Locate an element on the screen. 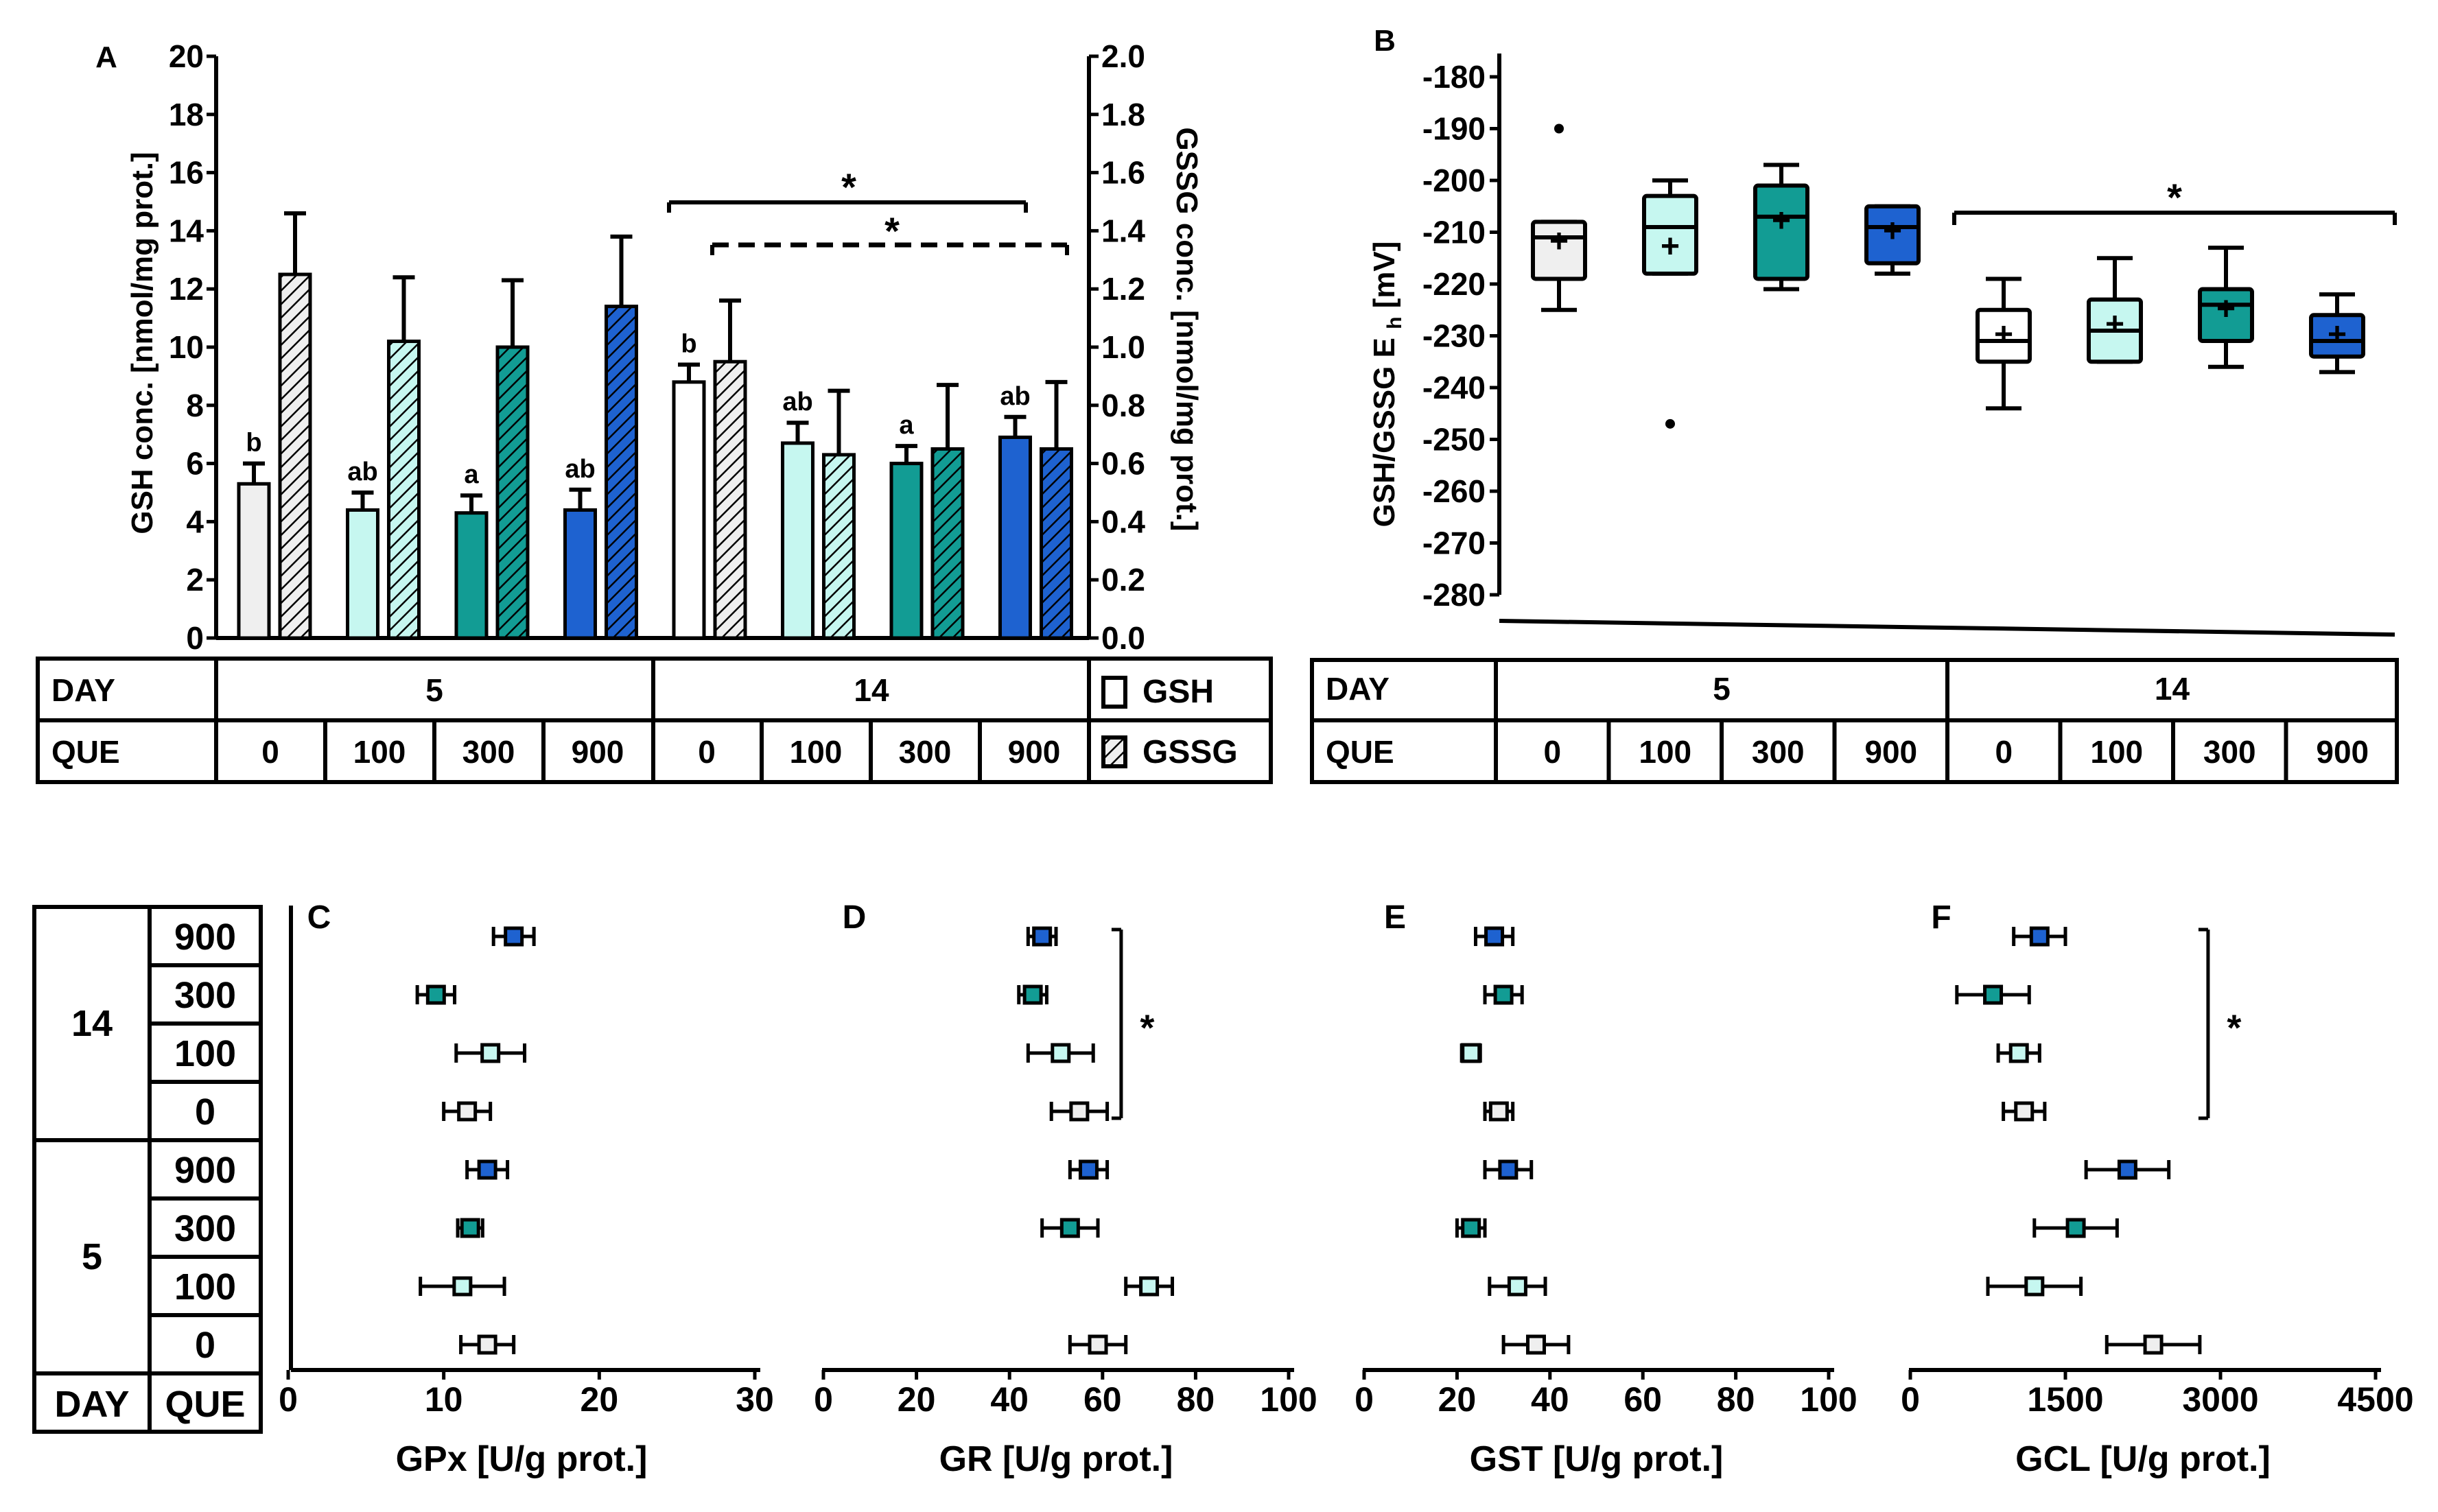 The image size is (2438, 1512). x-tick-label-D: 80 is located at coordinates (1196, 1399).